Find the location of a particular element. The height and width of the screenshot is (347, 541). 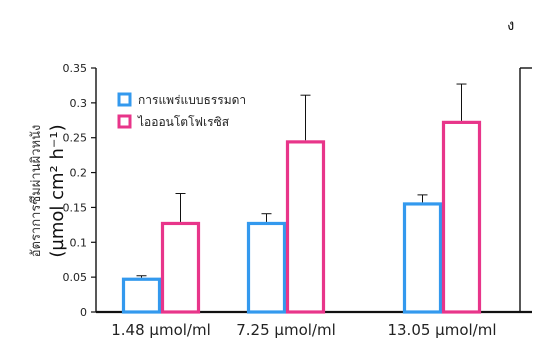

y-axis-title-unit: (µmol cm² h⁻¹) is located at coordinates (57, 190).